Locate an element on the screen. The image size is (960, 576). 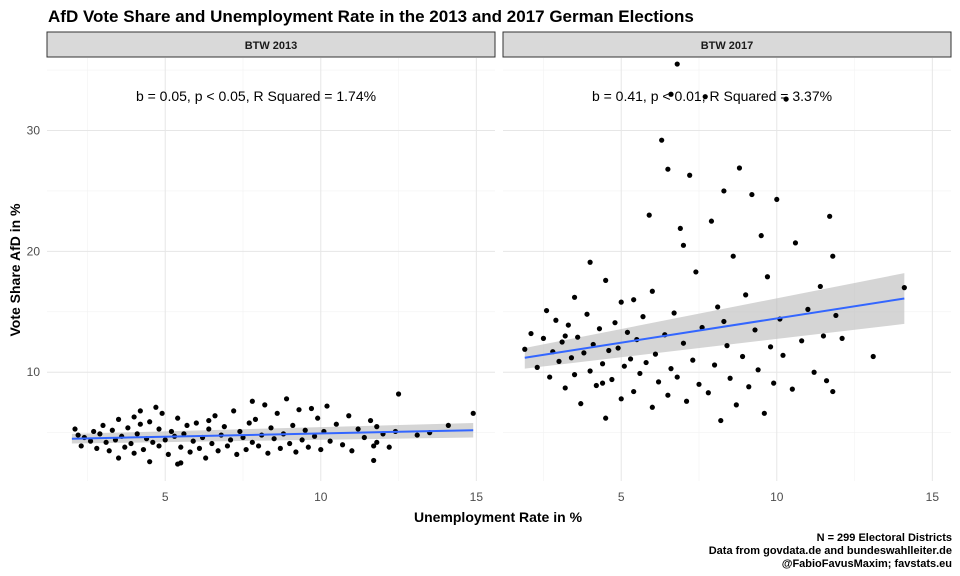
strip-label: BTW 2013 is located at coordinates (271, 46).